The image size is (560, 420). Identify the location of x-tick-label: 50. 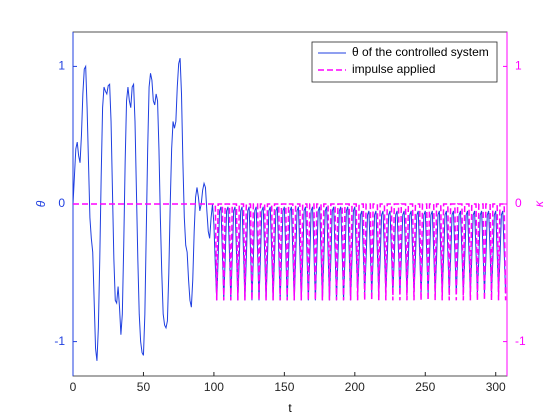
(144, 387).